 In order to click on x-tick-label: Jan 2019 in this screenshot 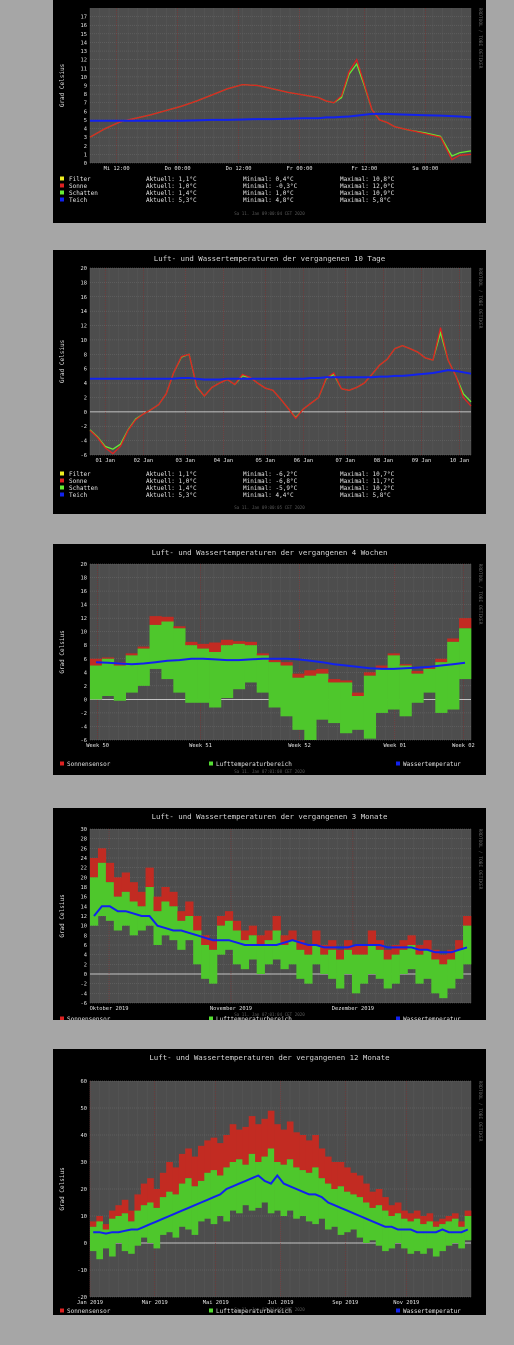, I will do `click(90, 1303)`.